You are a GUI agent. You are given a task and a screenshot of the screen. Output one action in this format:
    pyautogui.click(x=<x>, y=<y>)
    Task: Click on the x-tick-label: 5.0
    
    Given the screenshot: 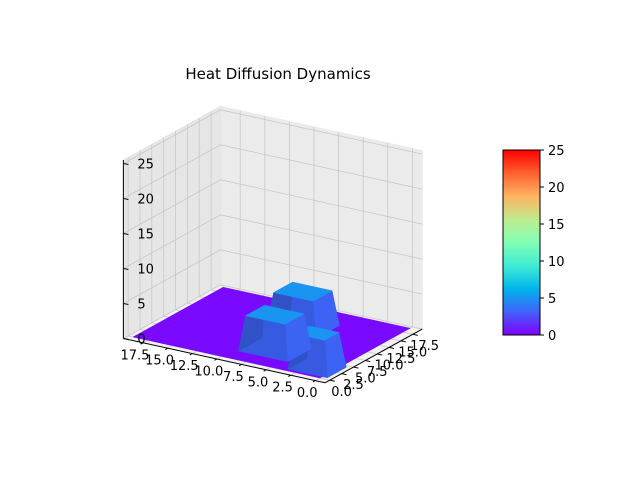 What is the action you would take?
    pyautogui.click(x=258, y=382)
    